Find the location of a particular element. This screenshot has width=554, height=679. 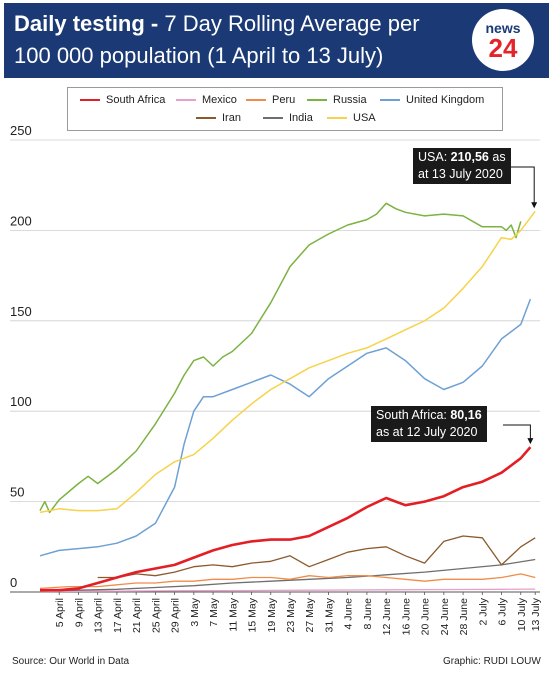

x-tick-label: 3 May is located at coordinates (195, 611).